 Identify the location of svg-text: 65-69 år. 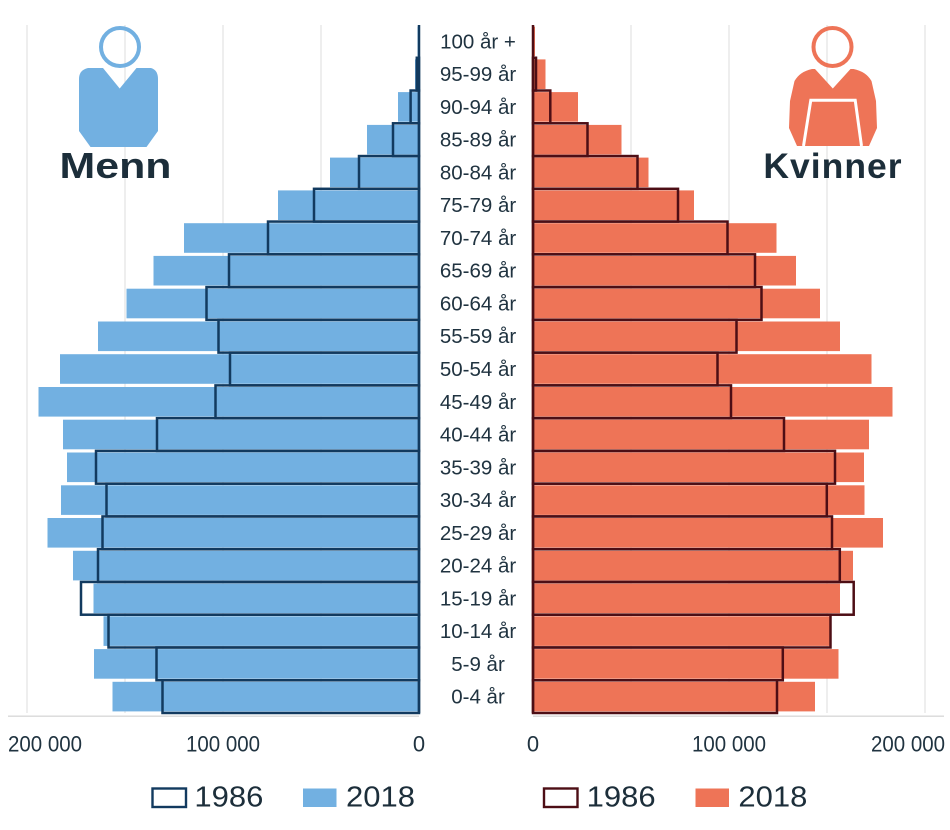
(478, 271).